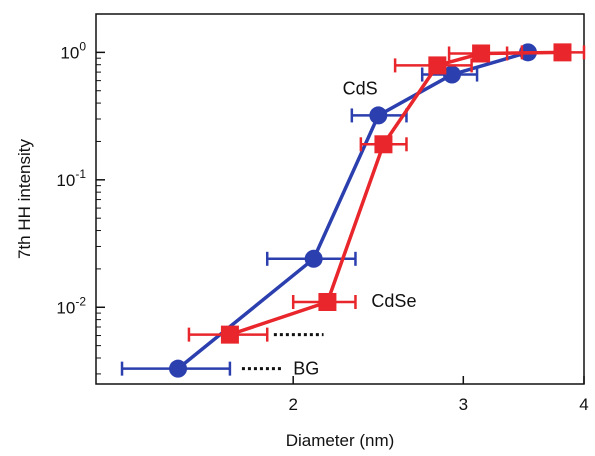 Image resolution: width=595 pixels, height=456 pixels. What do you see at coordinates (306, 369) in the screenshot?
I see `annotation-label: BG` at bounding box center [306, 369].